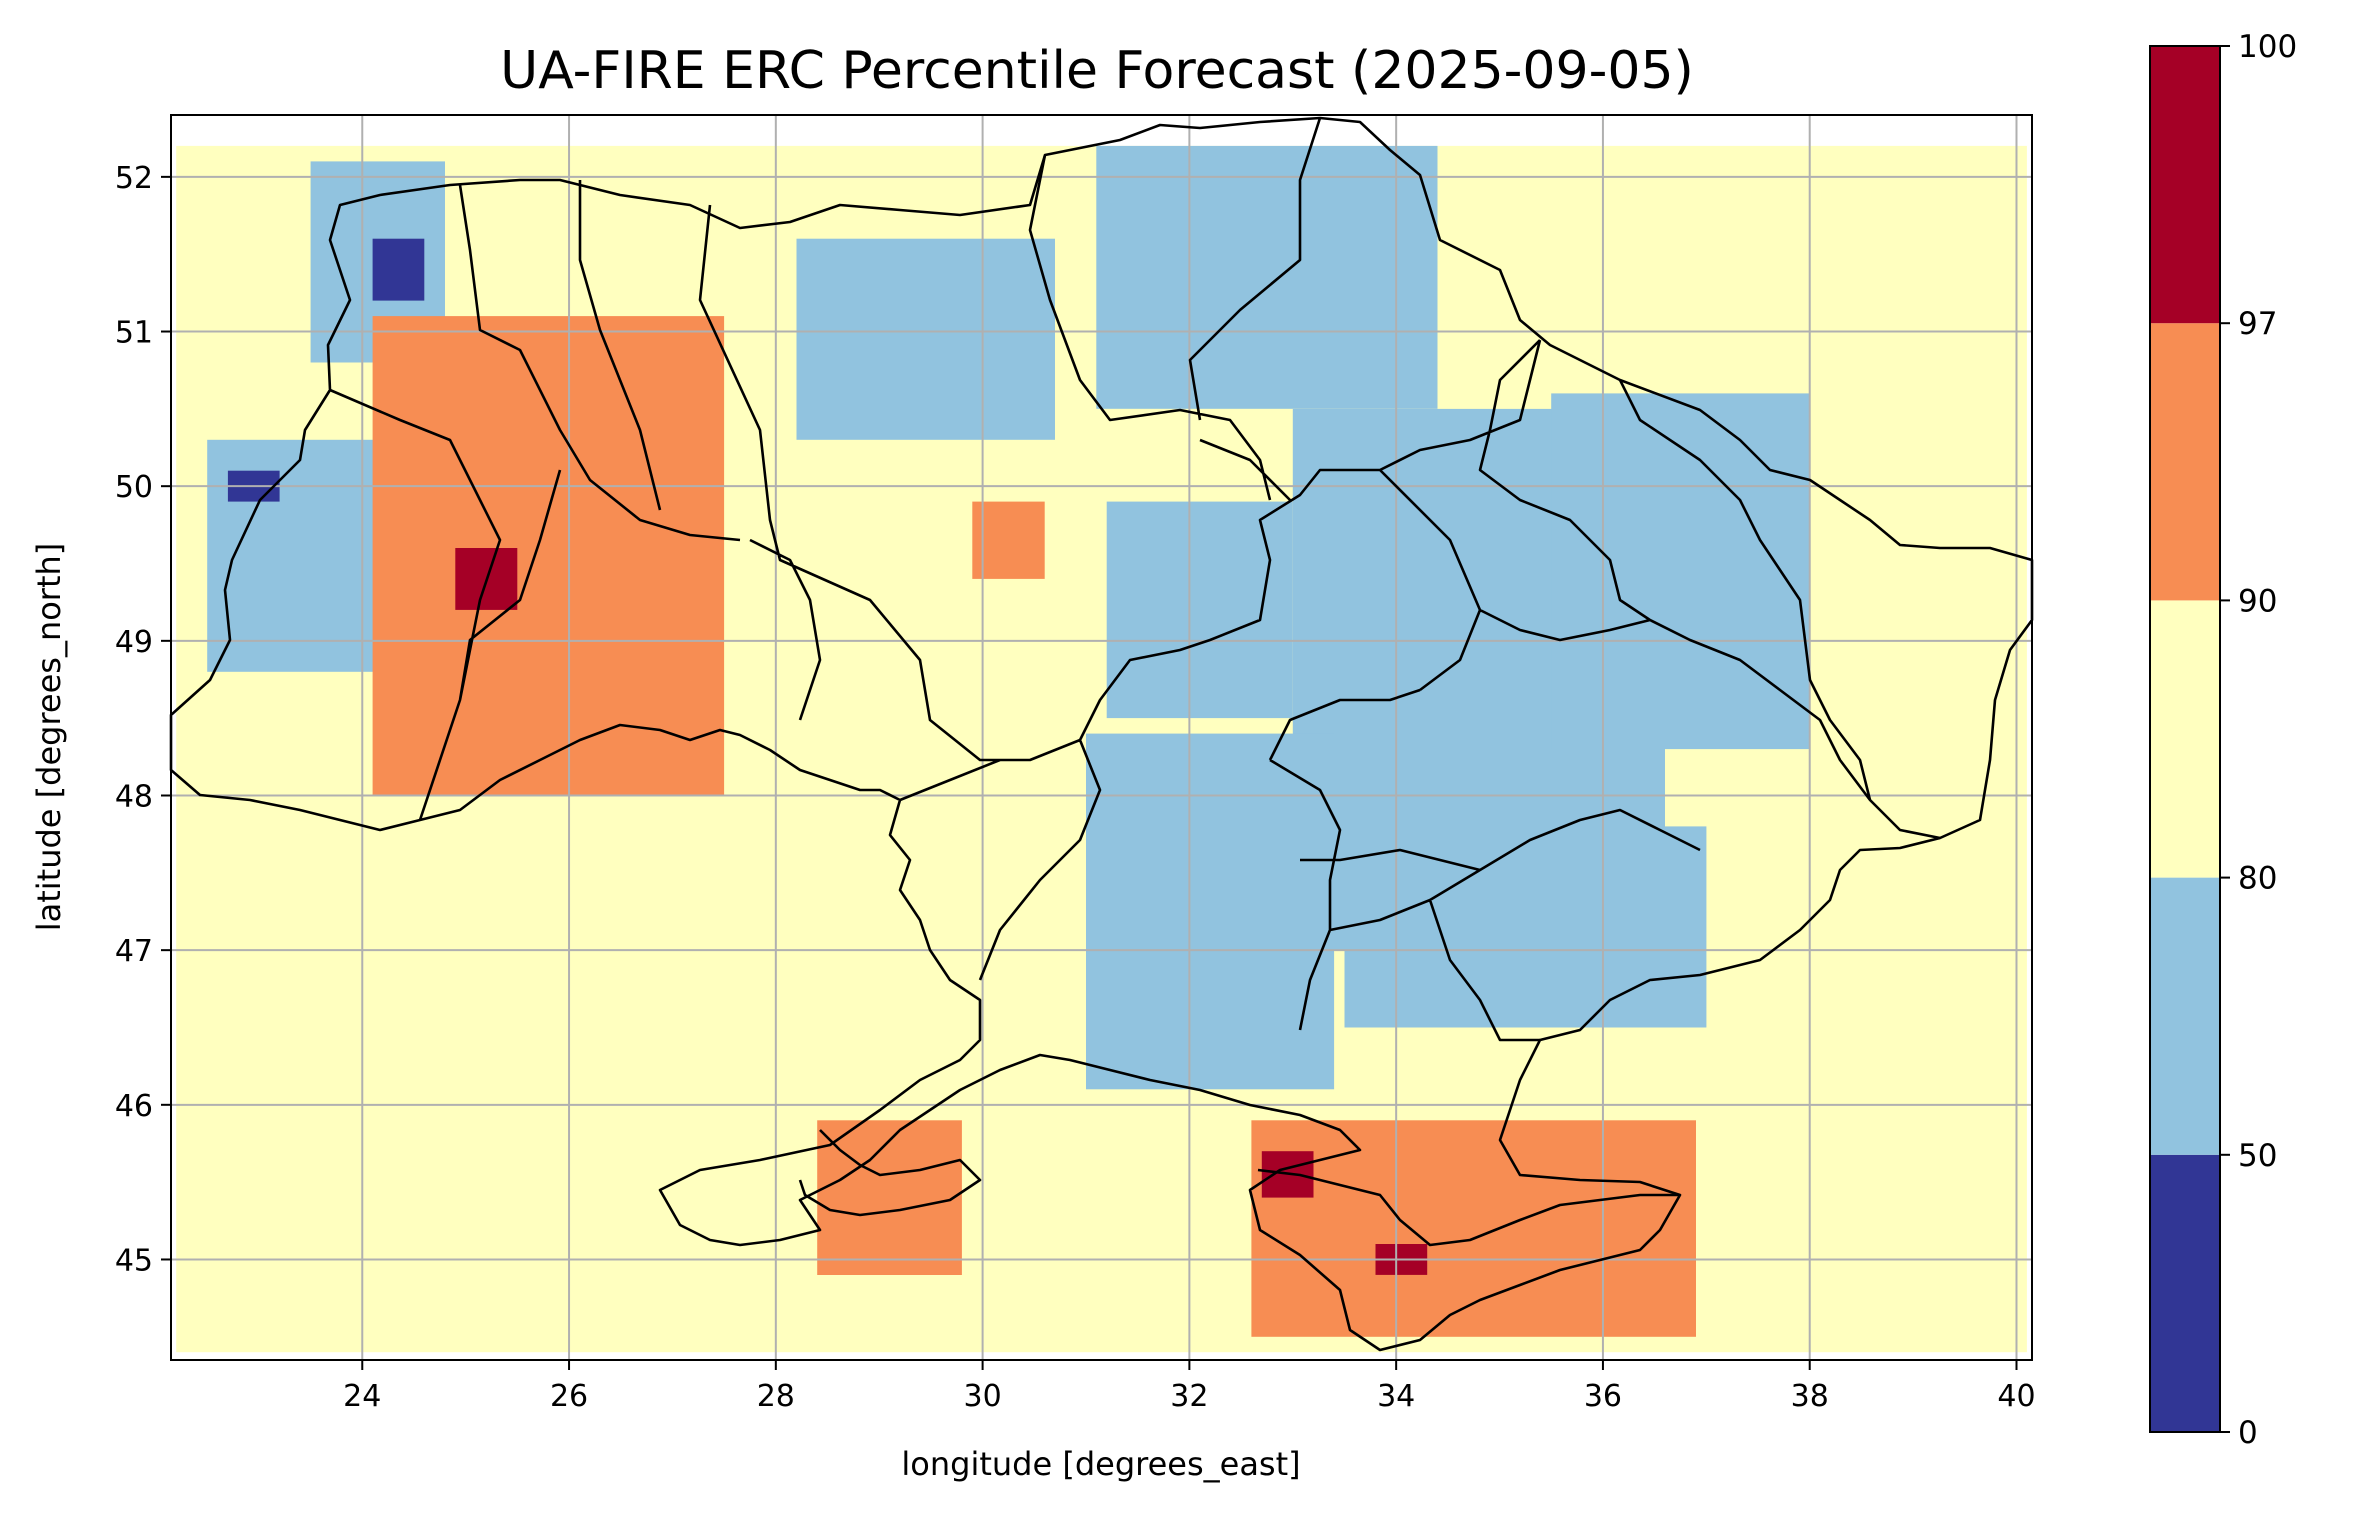 The width and height of the screenshot is (2354, 1517). What do you see at coordinates (2267, 47) in the screenshot?
I see `colorbar-tick-label: 100` at bounding box center [2267, 47].